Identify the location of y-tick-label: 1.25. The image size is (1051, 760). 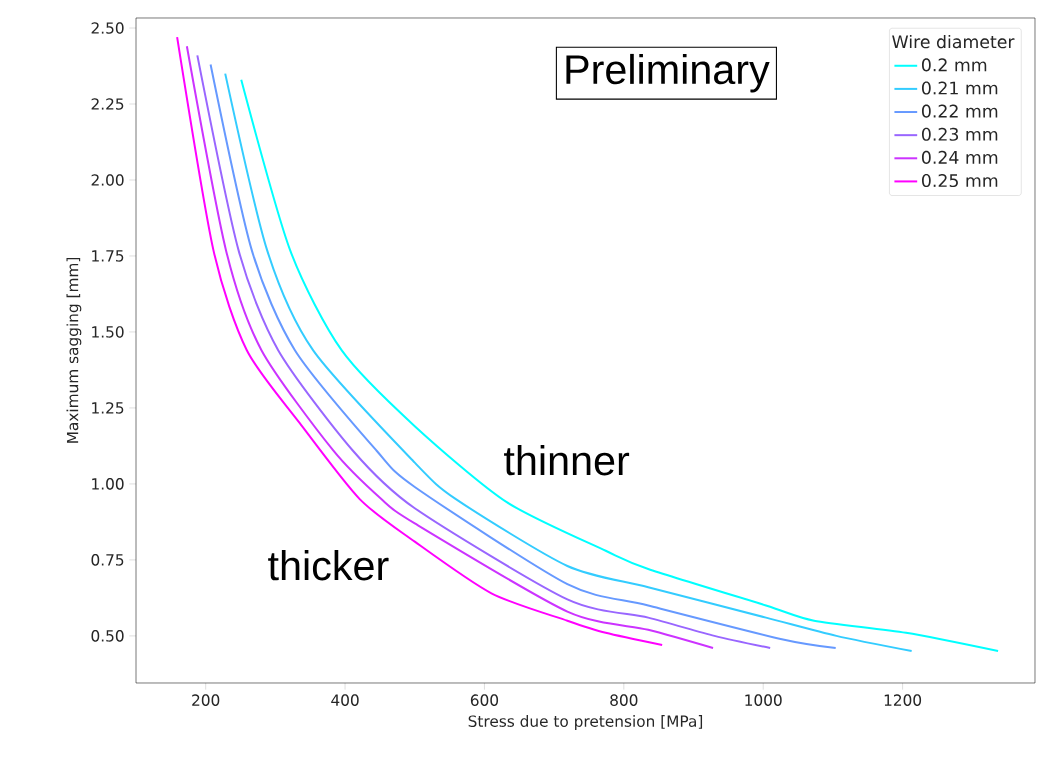
(108, 408).